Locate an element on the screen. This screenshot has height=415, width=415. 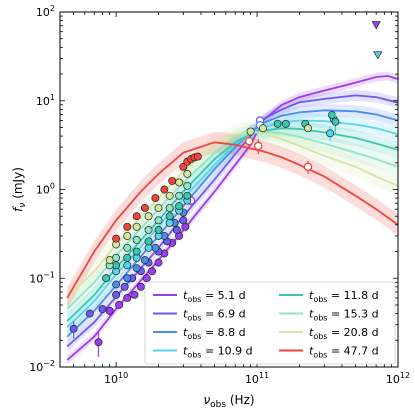
legend-label-6: tobs = 20.8 d is located at coordinates (344, 333).